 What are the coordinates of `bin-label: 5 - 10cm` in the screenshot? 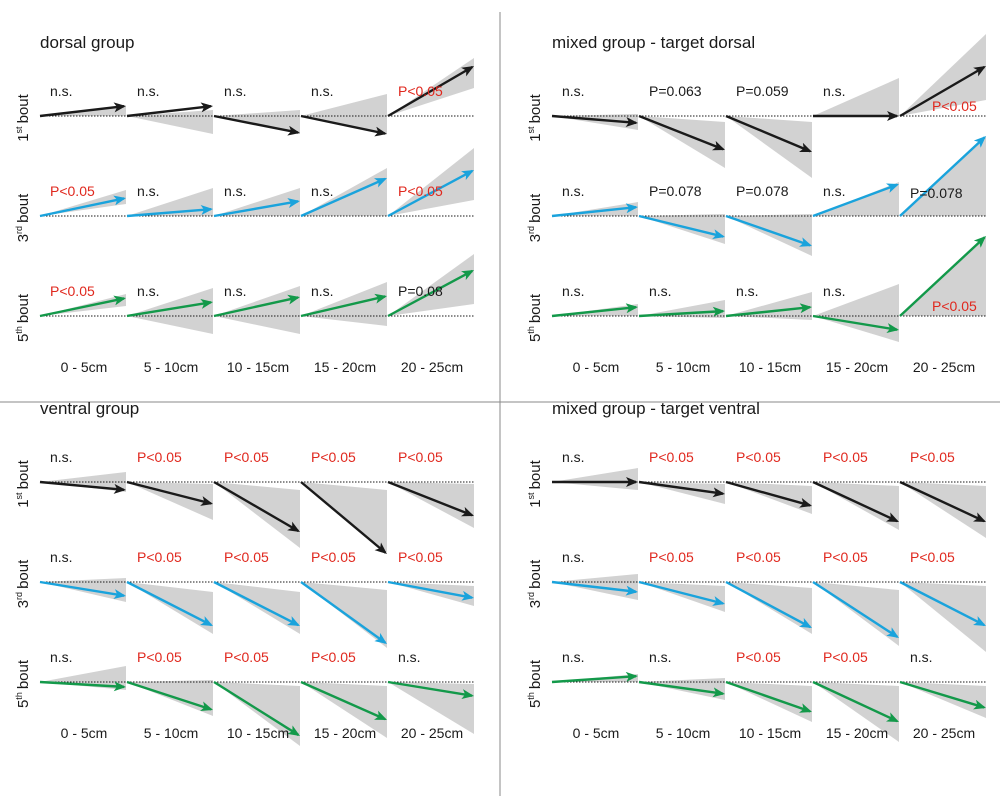 It's located at (171, 733).